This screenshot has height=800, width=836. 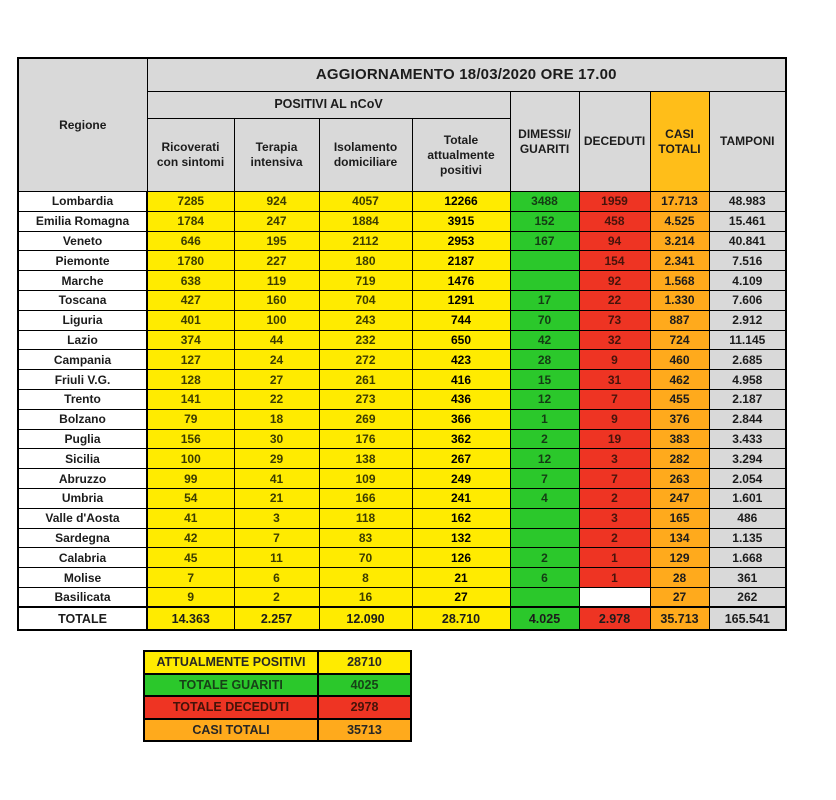 I want to click on terapia-intensiva-cell: 6, so click(x=276, y=577).